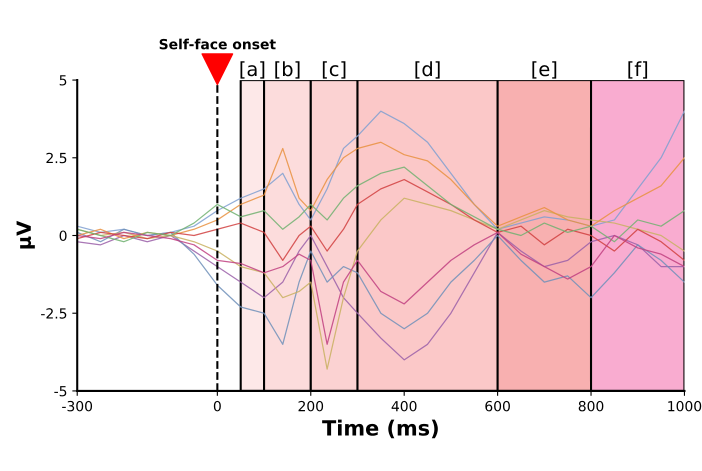 This screenshot has height=471, width=702. Describe the element at coordinates (217, 406) in the screenshot. I see `x-tick-label: 0` at that location.